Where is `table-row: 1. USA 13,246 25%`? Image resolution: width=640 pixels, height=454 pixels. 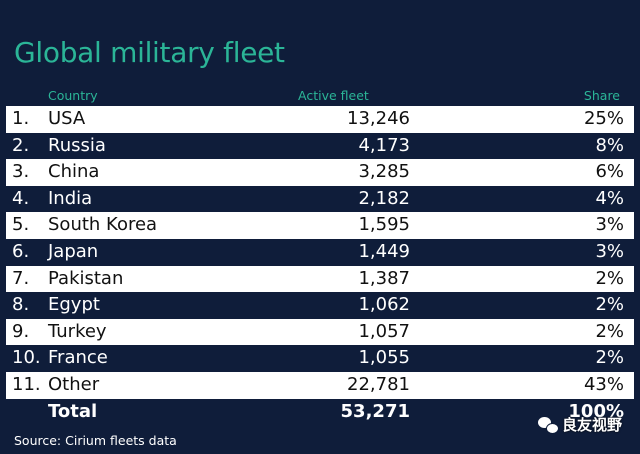
table-row: 1. USA 13,246 25% is located at coordinates (320, 119).